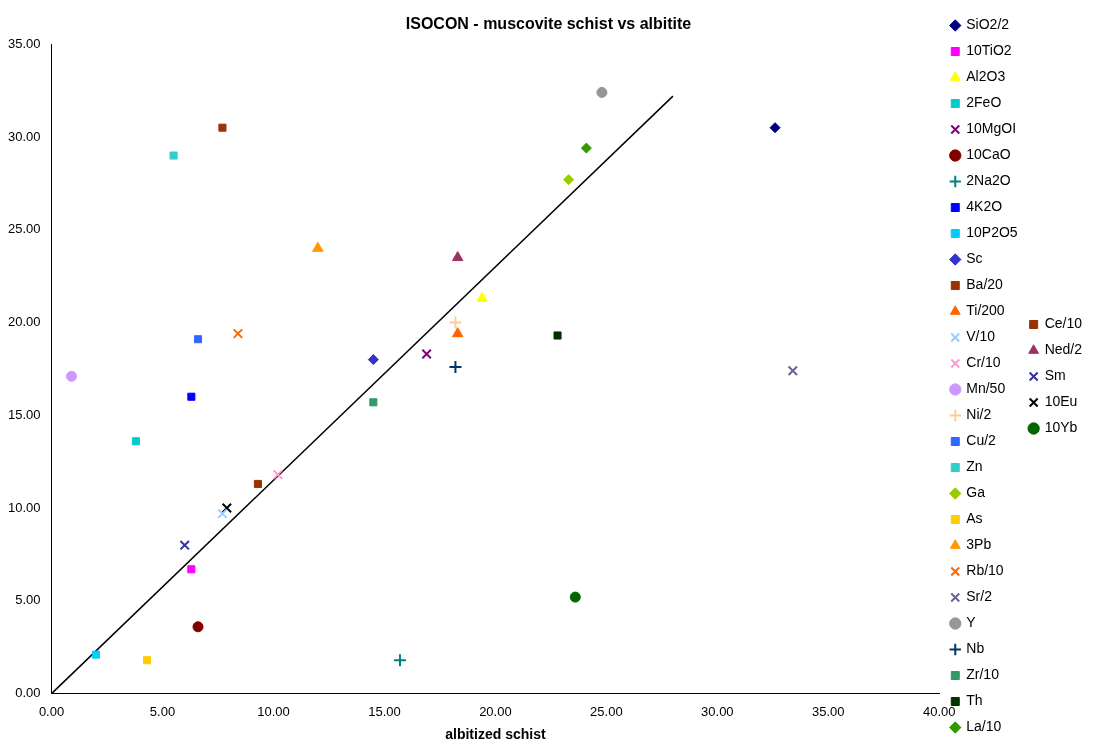  I want to click on legend-label: 4K2O, so click(984, 206).